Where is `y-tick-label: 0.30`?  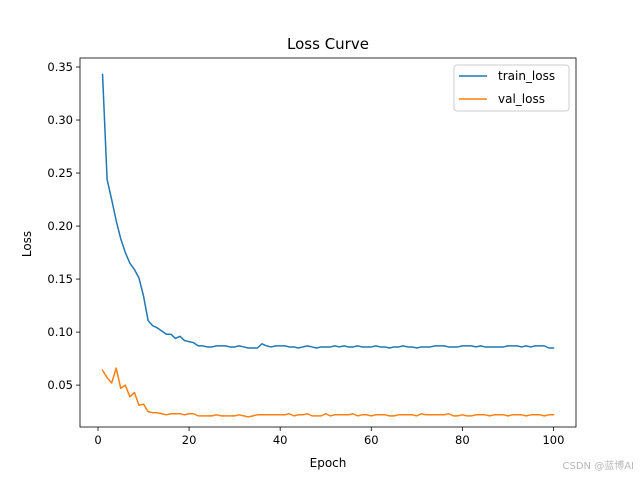
y-tick-label: 0.30 is located at coordinates (60, 120).